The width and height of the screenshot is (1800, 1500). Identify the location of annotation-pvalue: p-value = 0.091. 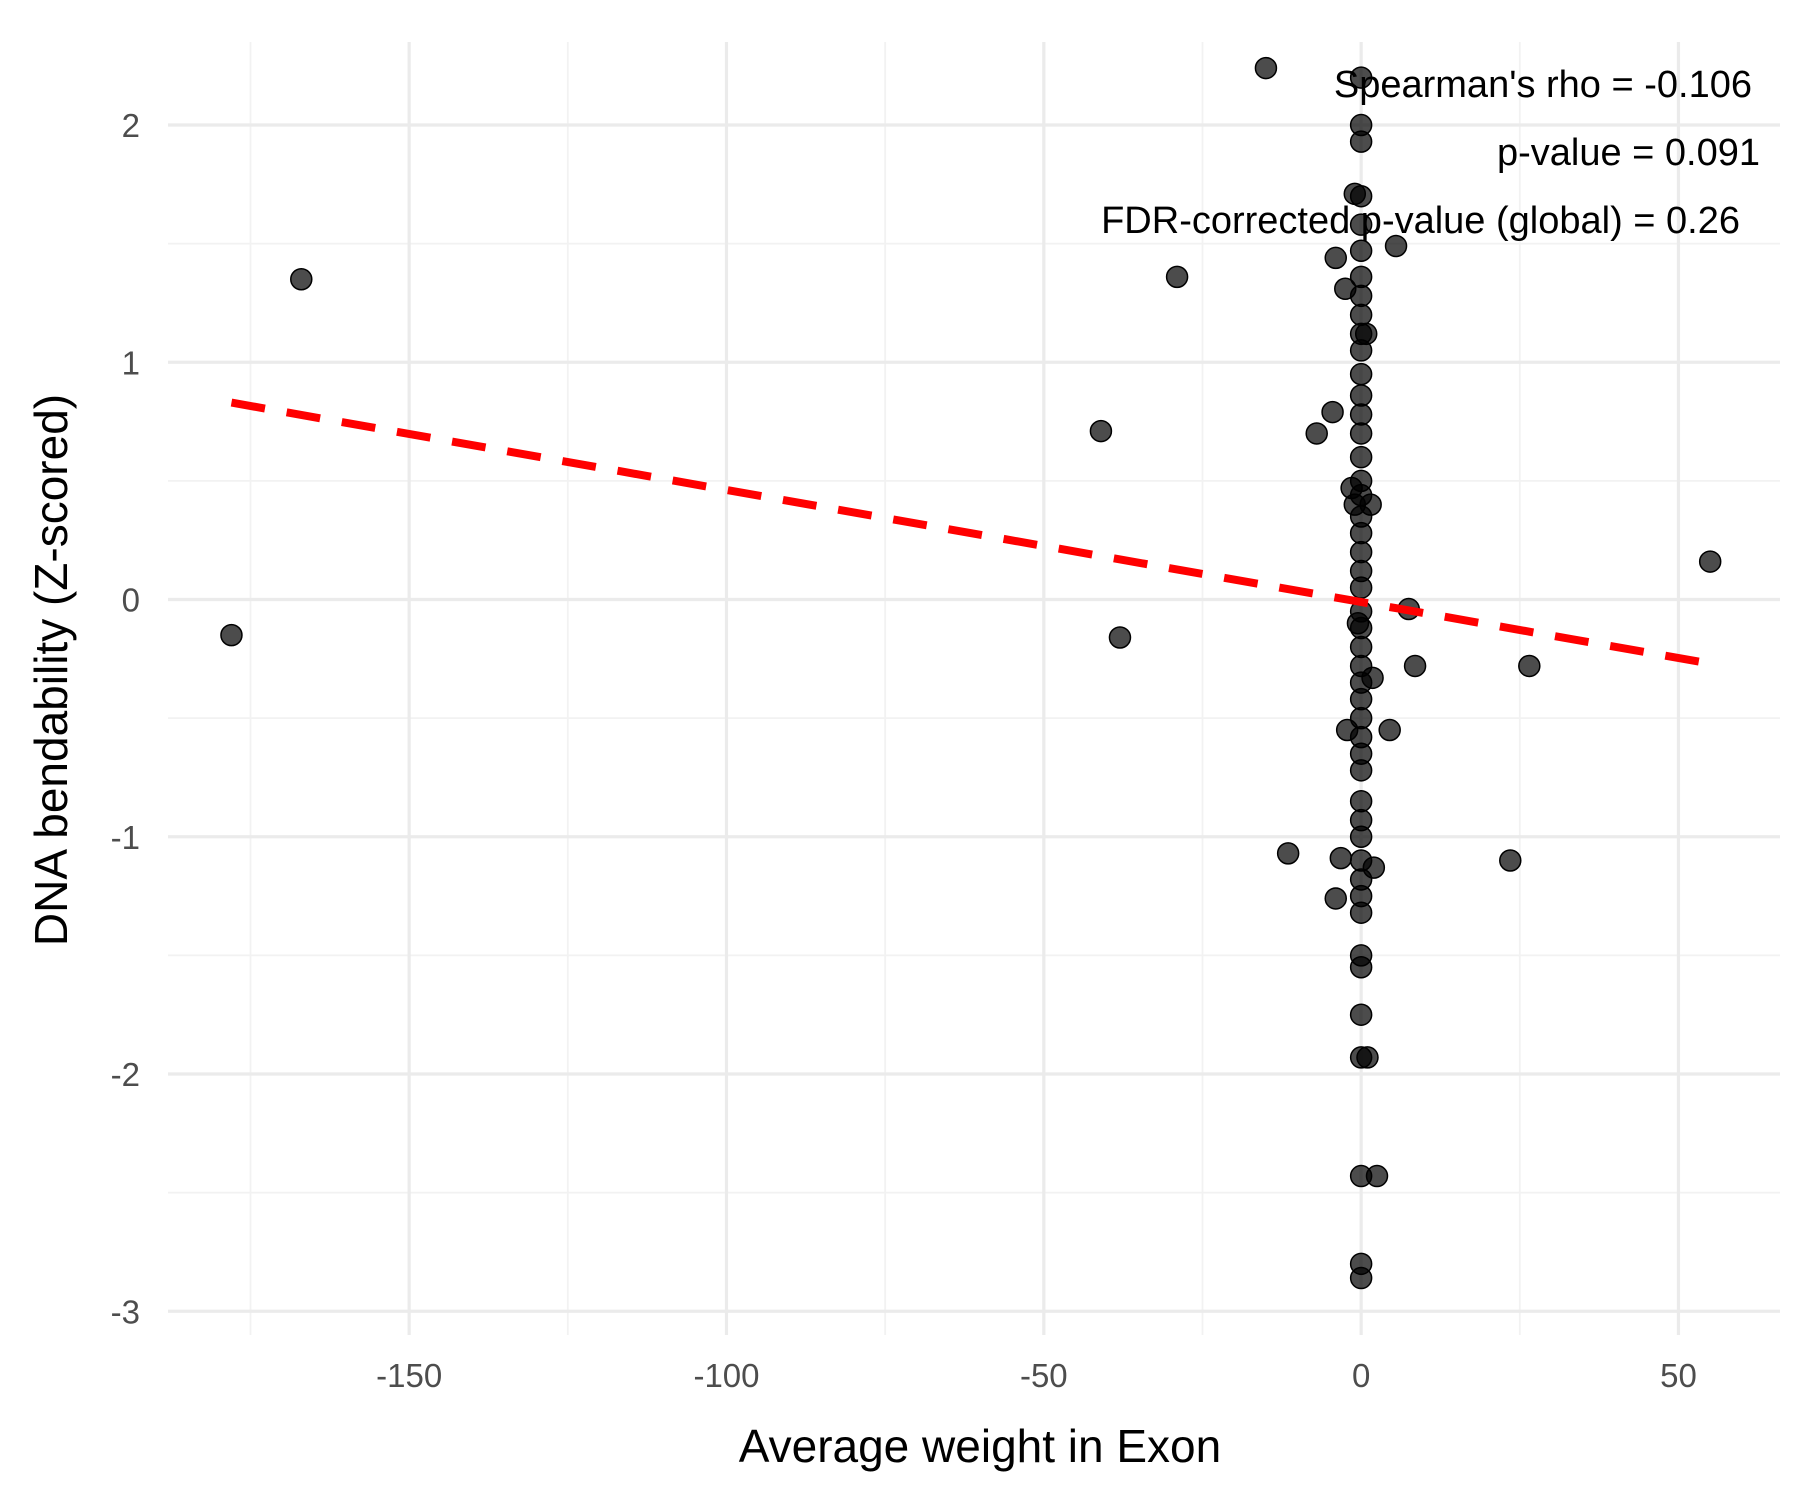
(1628, 153).